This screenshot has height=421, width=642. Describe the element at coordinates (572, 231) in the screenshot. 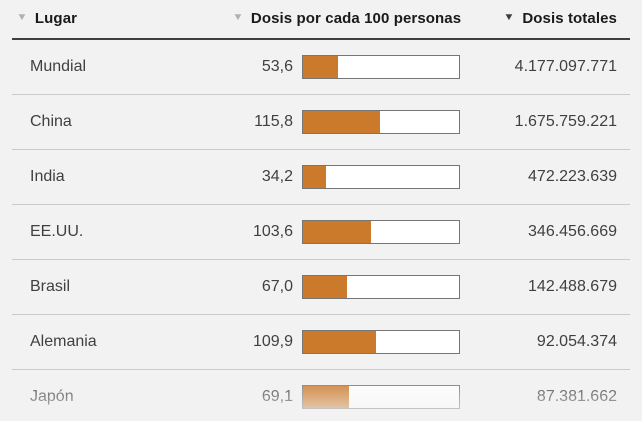

I see `total-doses-value: 346.456.669` at that location.